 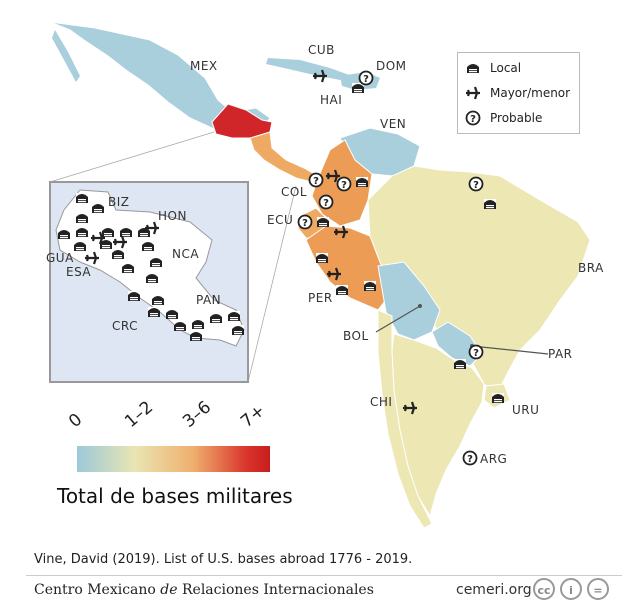 I want to click on country-argentina, so click(x=438, y=425).